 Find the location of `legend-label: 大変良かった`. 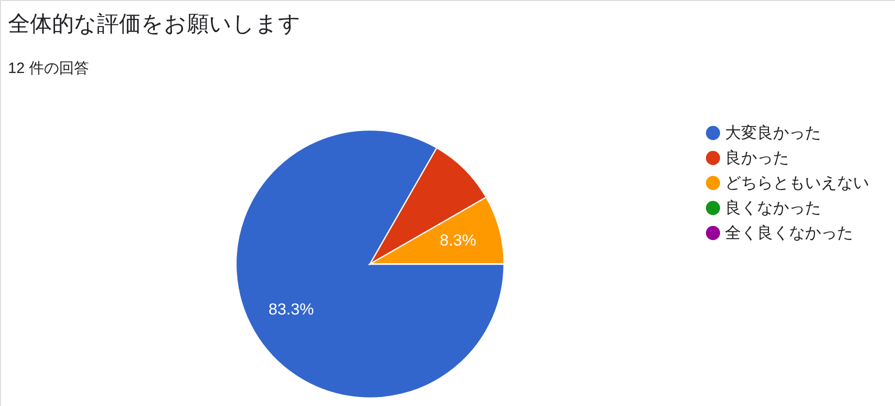

legend-label: 大変良かった is located at coordinates (773, 133).